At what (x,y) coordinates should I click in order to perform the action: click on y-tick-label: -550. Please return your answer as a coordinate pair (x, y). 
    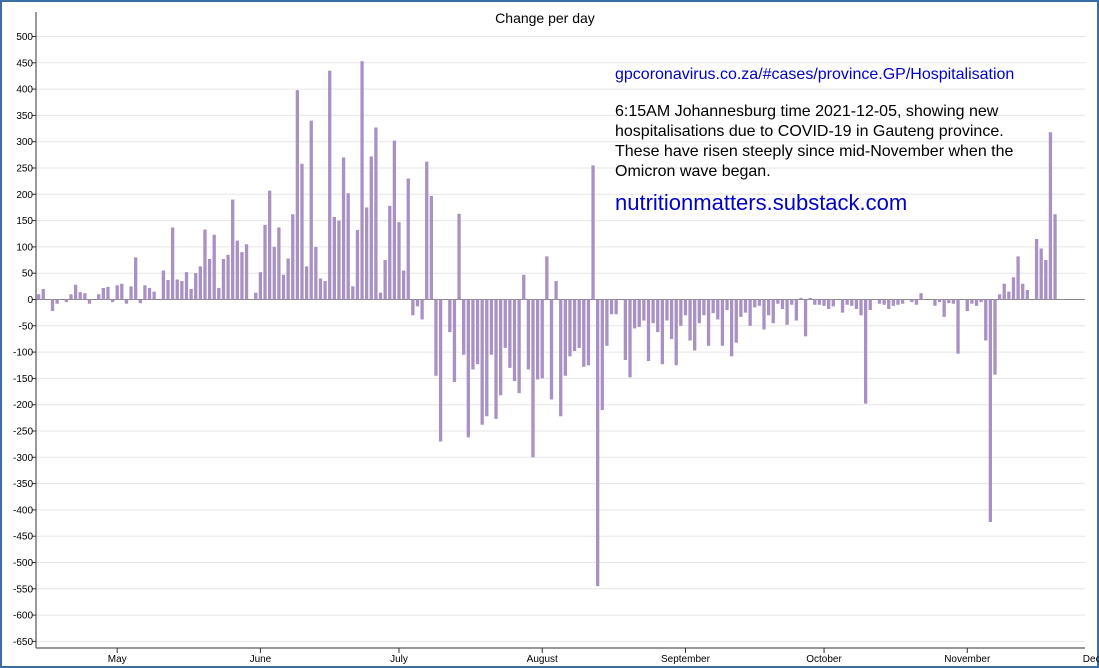
    Looking at the image, I should click on (23, 589).